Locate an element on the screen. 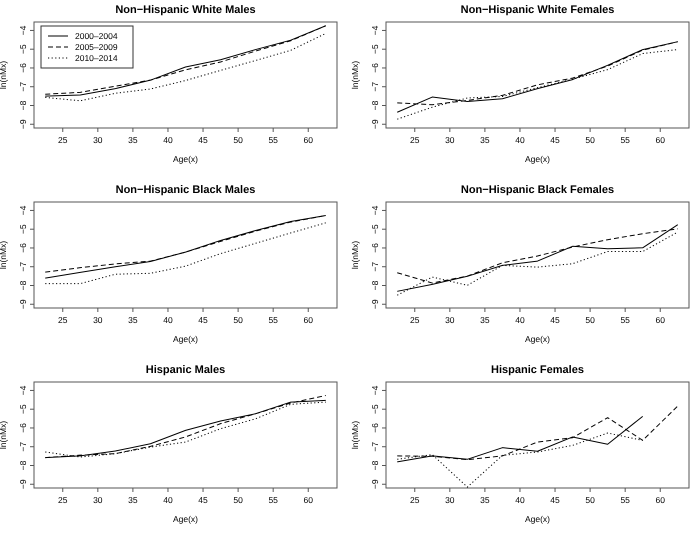 The width and height of the screenshot is (700, 540). legend-label: 2005–2009 is located at coordinates (96, 47).